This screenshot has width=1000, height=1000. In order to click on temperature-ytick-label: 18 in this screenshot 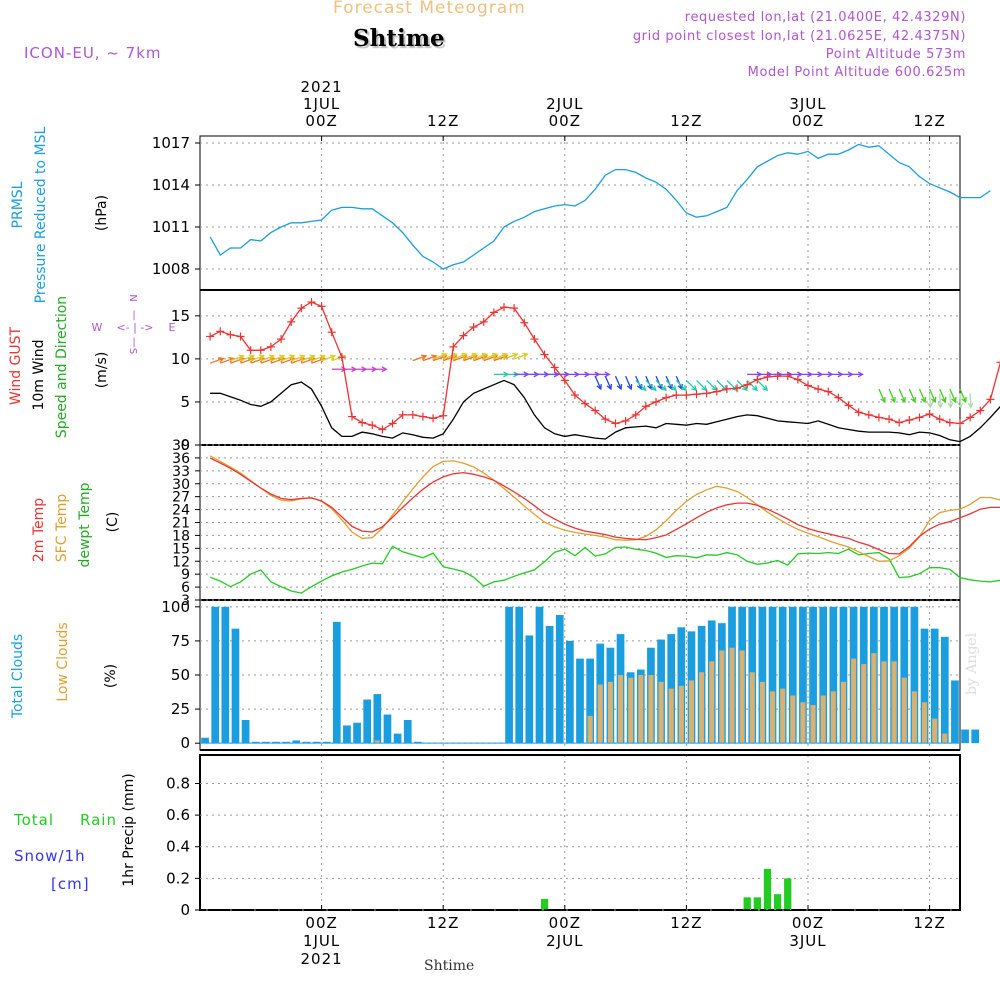, I will do `click(181, 536)`.